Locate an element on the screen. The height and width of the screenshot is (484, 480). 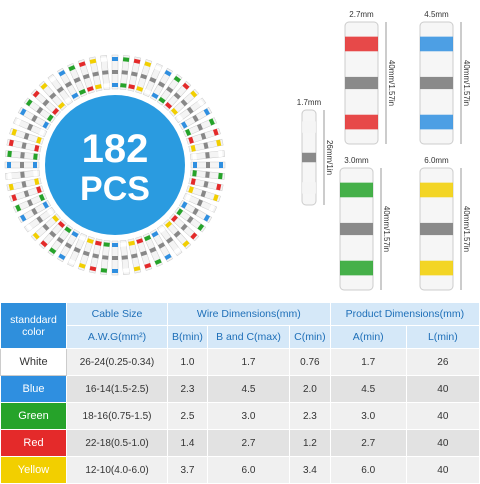
cell: 2.5 is located at coordinates (187, 416).